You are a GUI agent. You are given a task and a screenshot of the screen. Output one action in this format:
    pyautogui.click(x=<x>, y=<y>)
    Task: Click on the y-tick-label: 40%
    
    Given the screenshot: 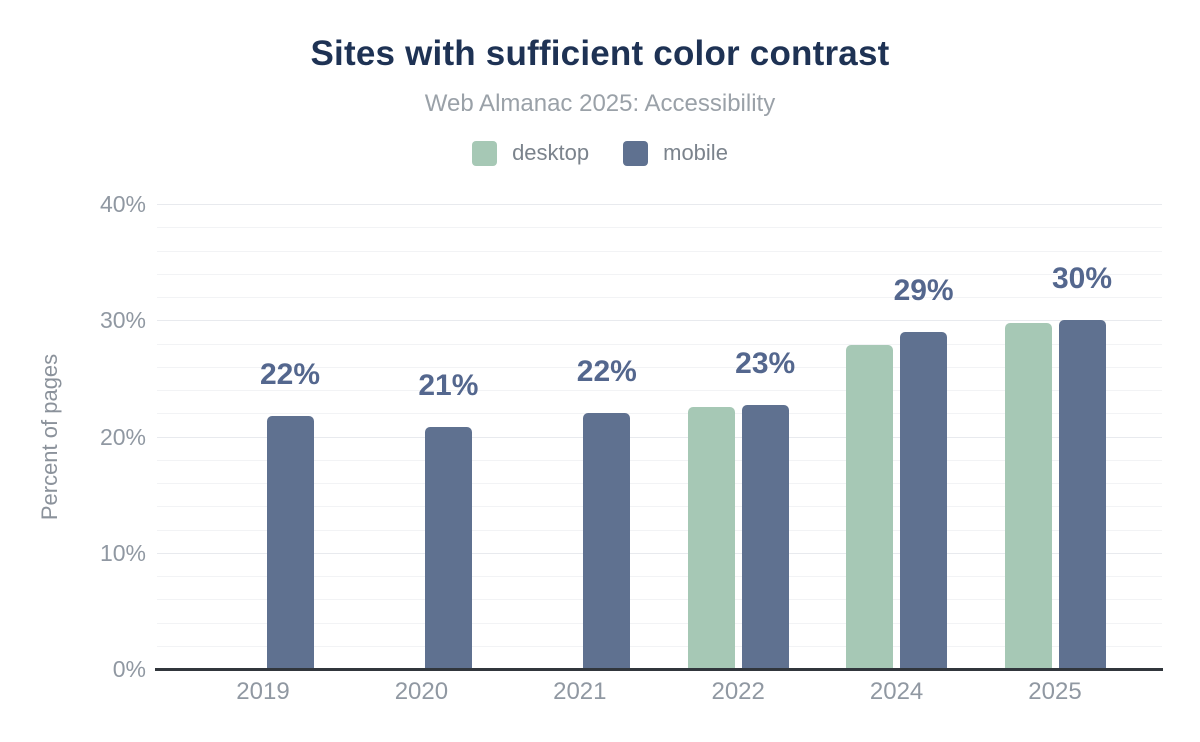 What is the action you would take?
    pyautogui.click(x=122, y=204)
    